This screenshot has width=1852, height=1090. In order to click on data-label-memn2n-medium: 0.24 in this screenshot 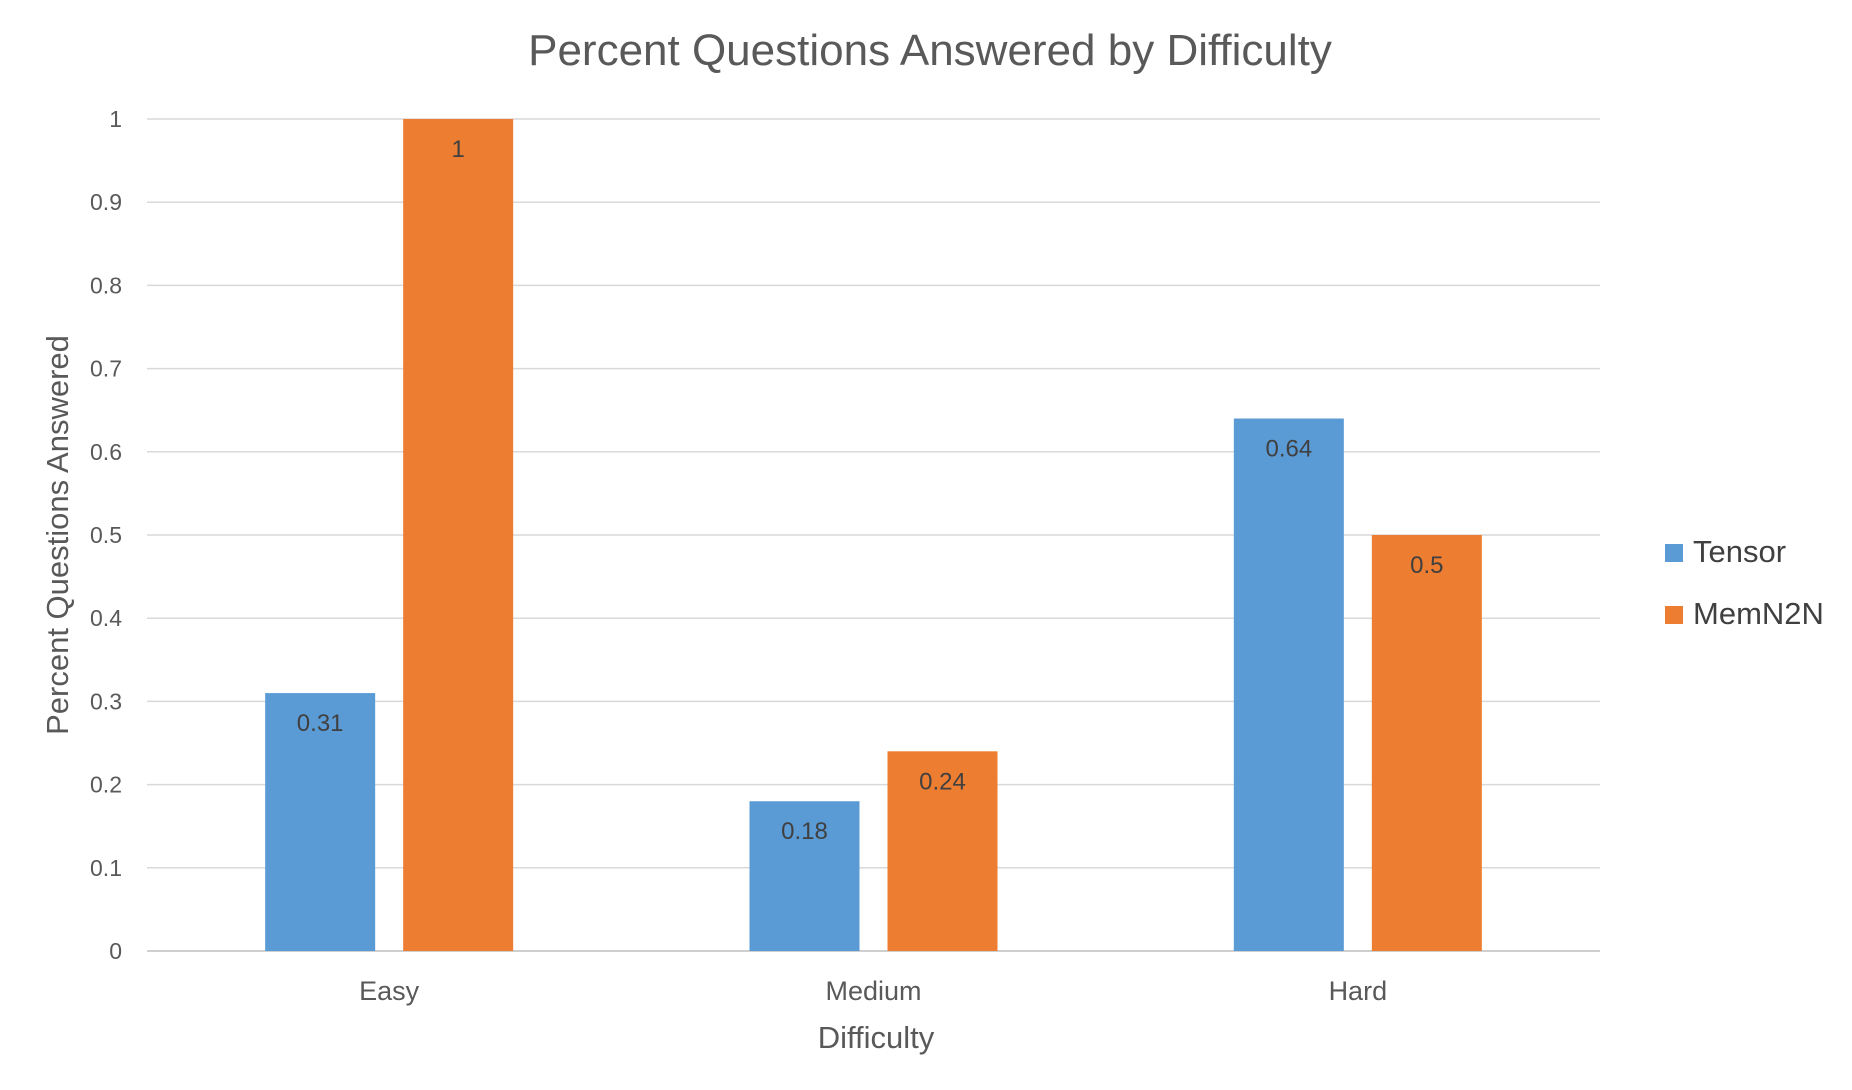, I will do `click(942, 781)`.